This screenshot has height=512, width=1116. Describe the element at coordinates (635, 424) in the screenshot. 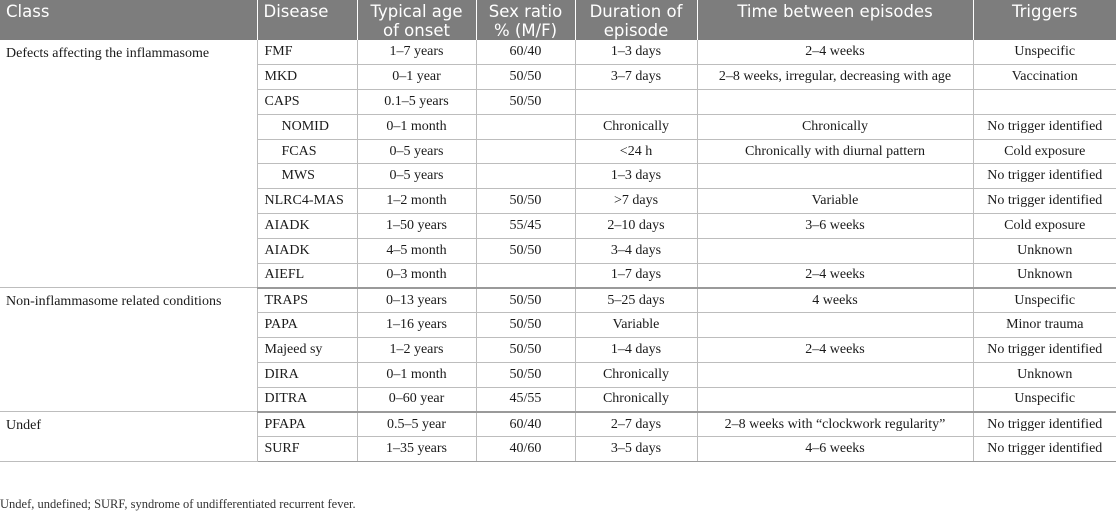

I see `cell-duration: 2–7 days` at that location.